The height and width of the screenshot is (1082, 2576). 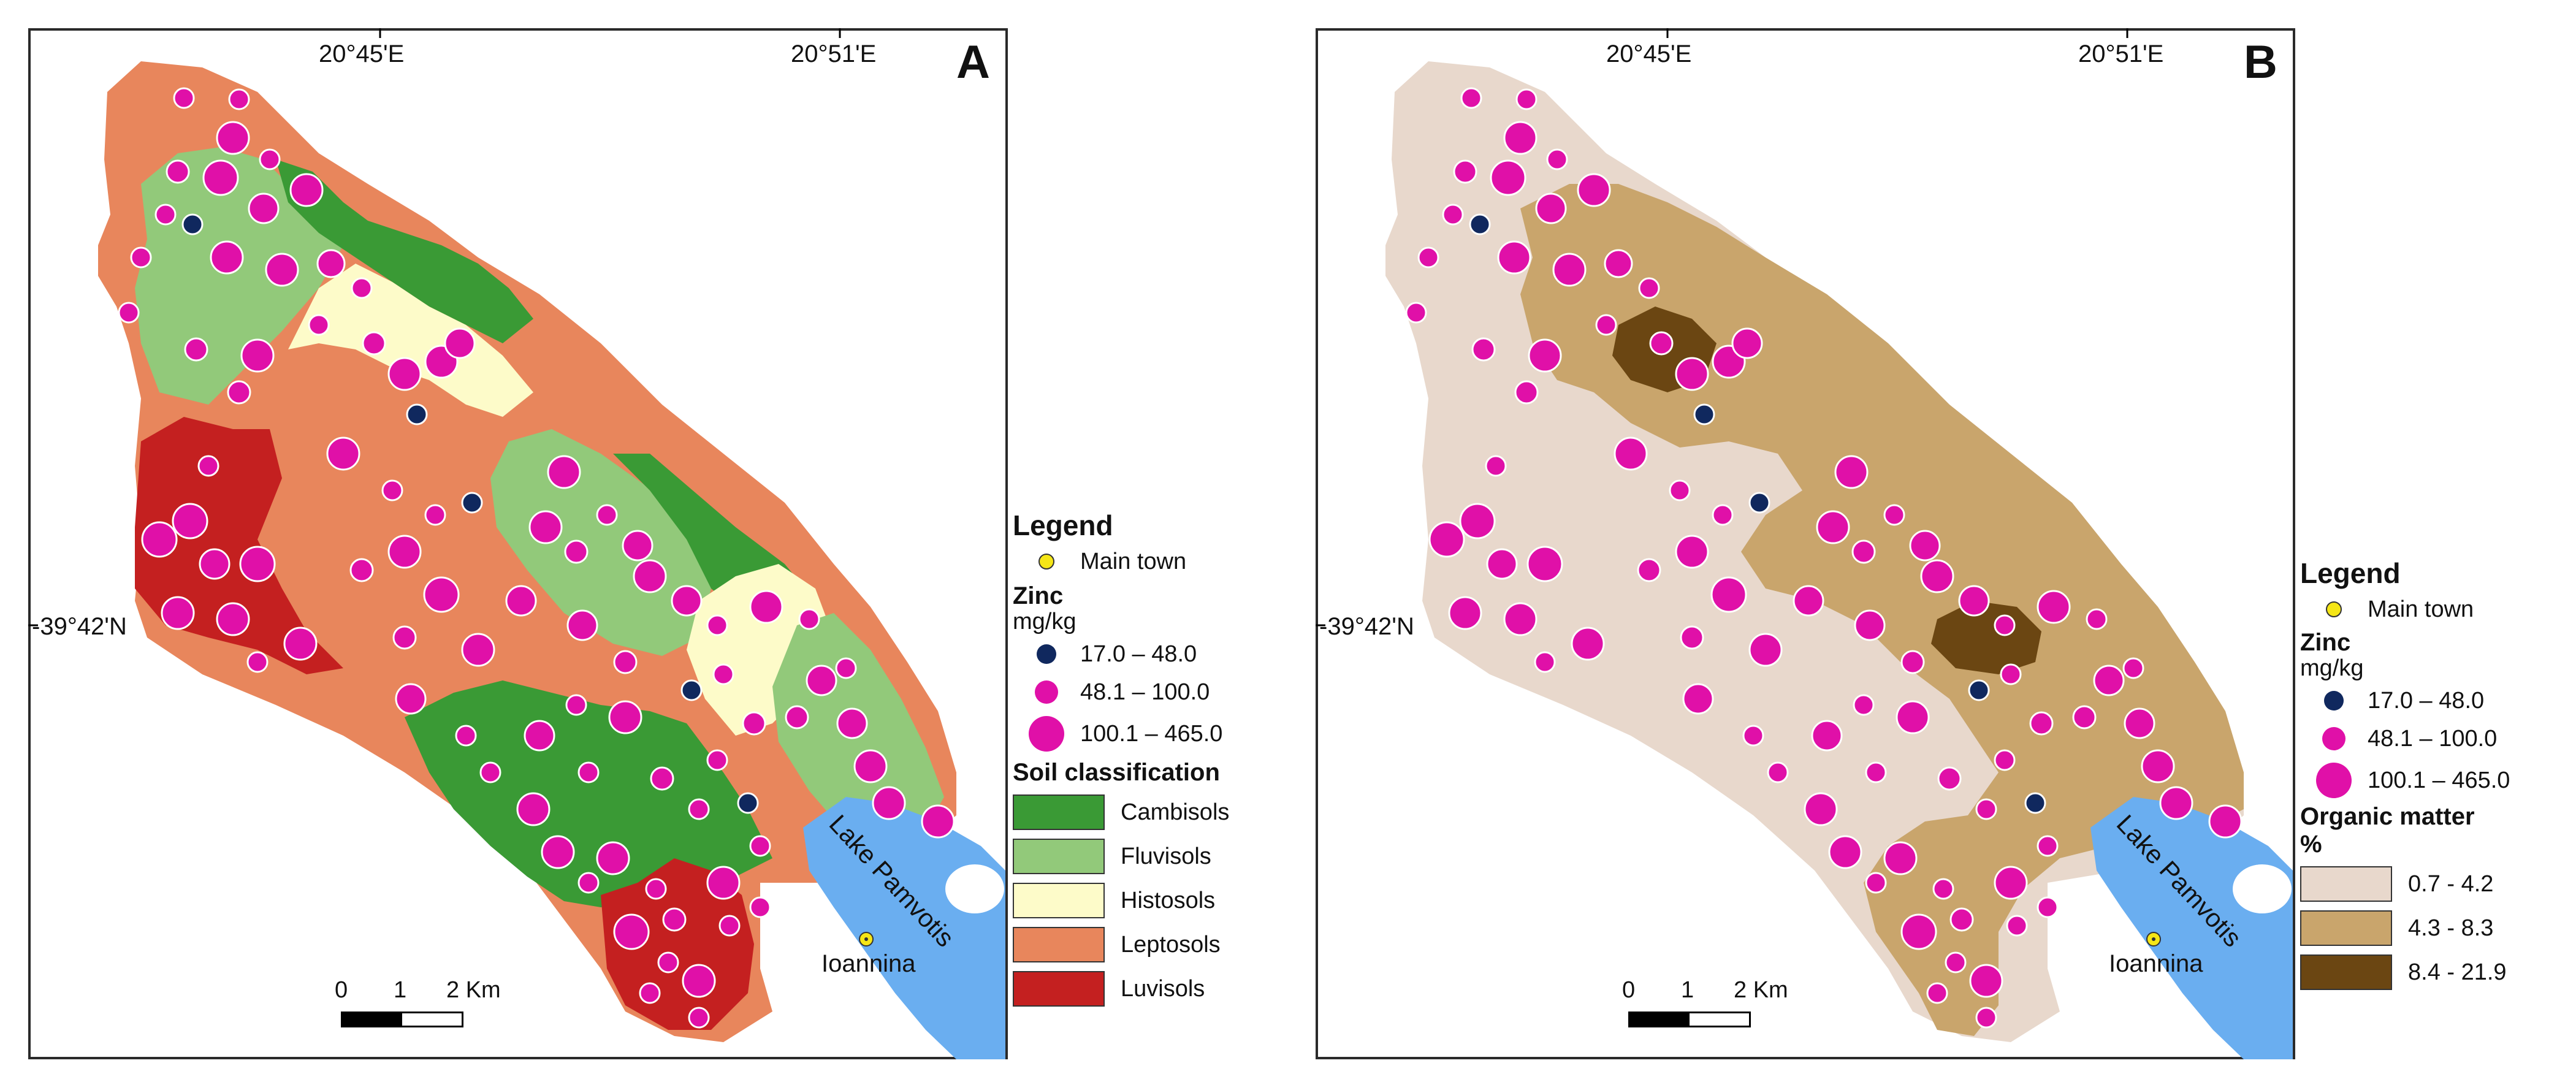 What do you see at coordinates (1171, 944) in the screenshot?
I see `legend-soil-label-4: Leptosols` at bounding box center [1171, 944].